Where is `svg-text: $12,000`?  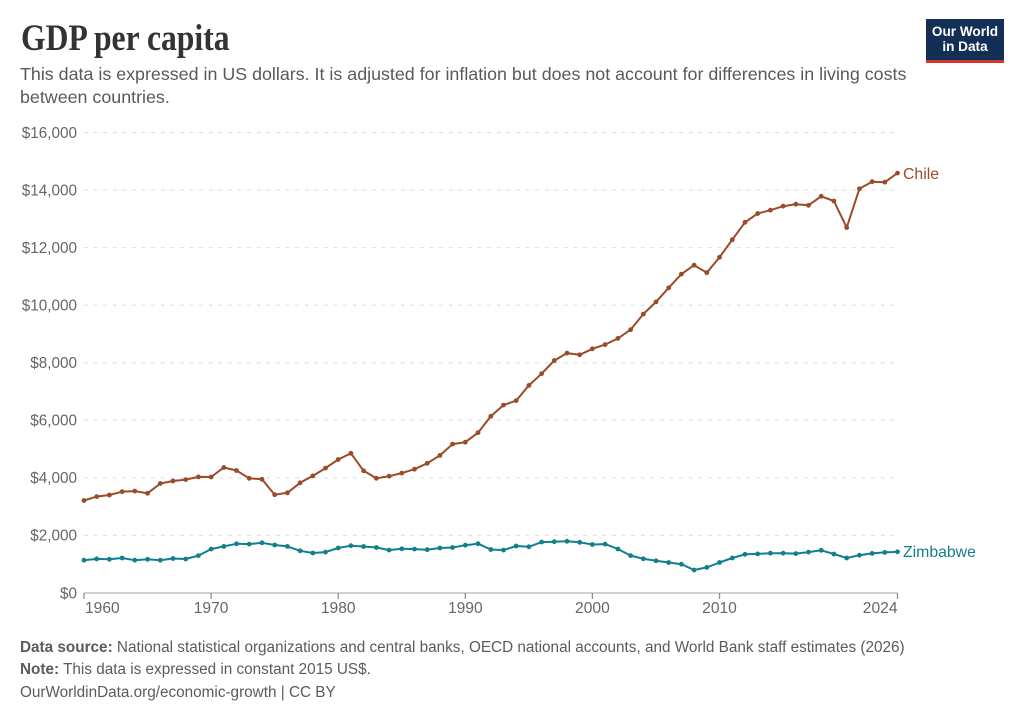
svg-text: $12,000 is located at coordinates (49, 248).